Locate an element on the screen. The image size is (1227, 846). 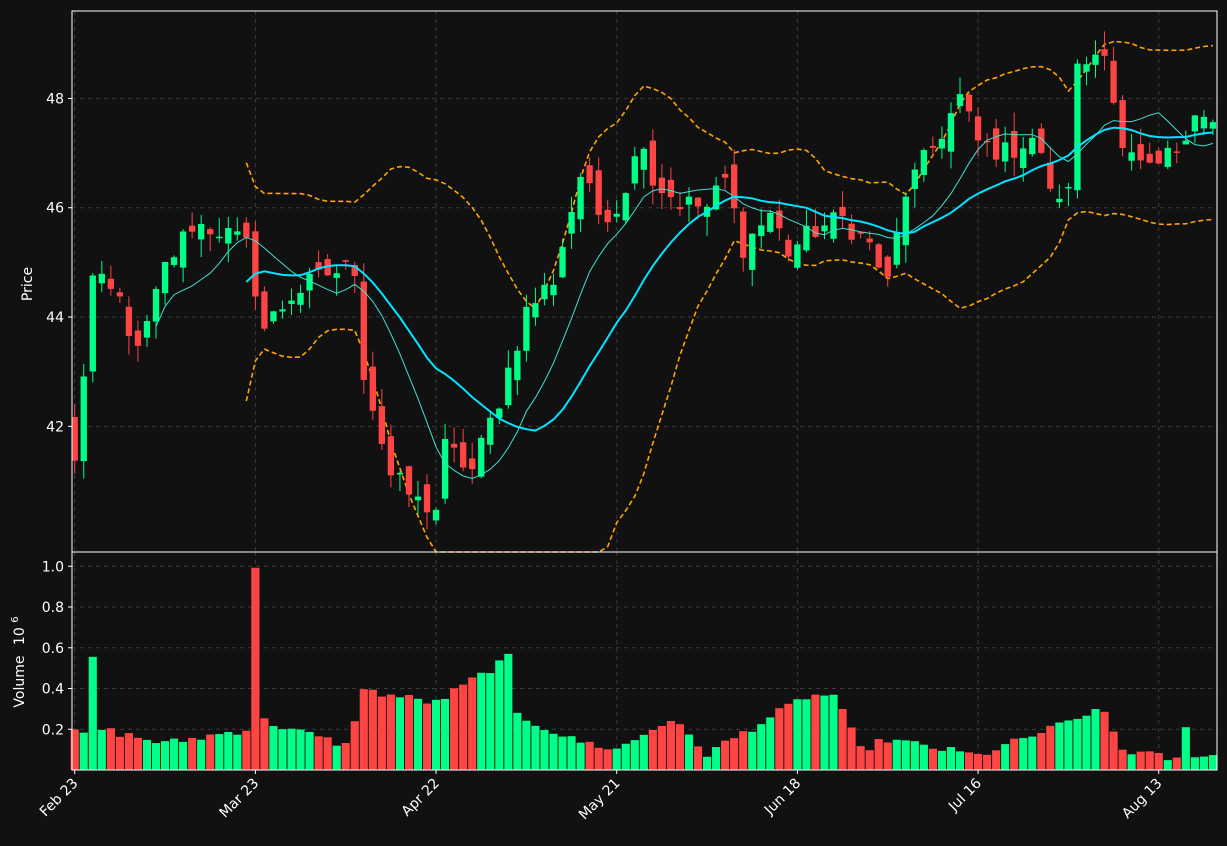
volume-axis-label-exponent: 6 is located at coordinates (15, 619).